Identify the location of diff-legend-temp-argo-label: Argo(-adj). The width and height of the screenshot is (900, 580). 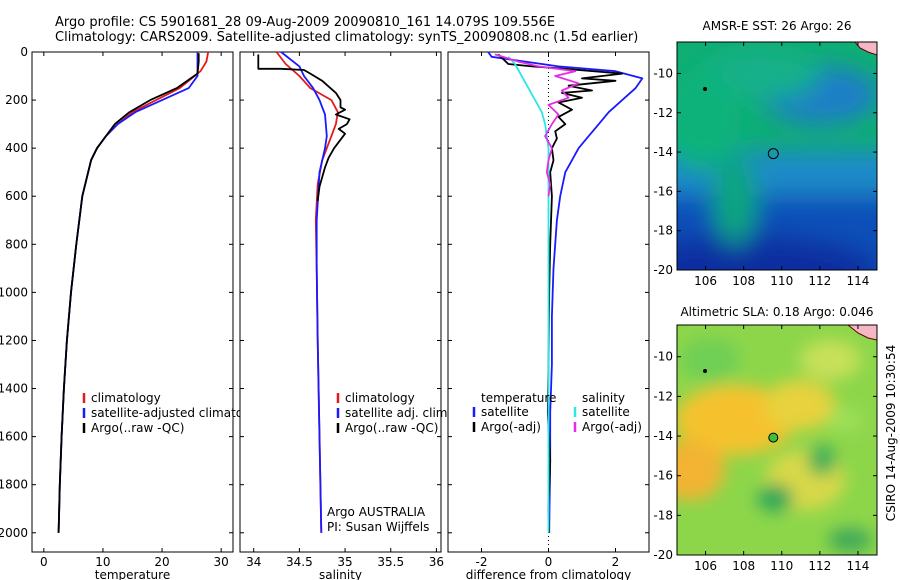
(511, 427).